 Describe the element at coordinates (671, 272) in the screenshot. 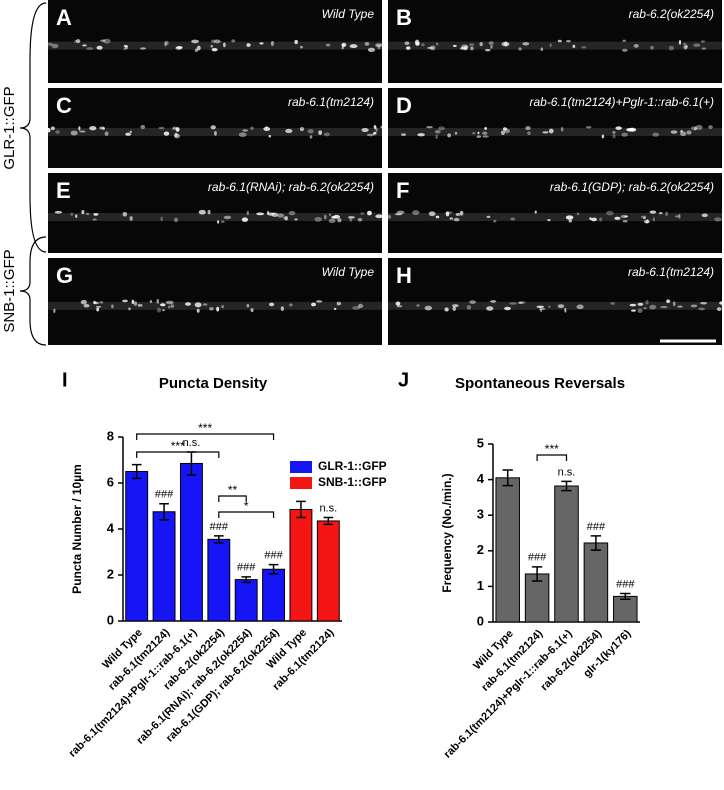

I see `panel-label: rab-6.1(tm2124)` at that location.